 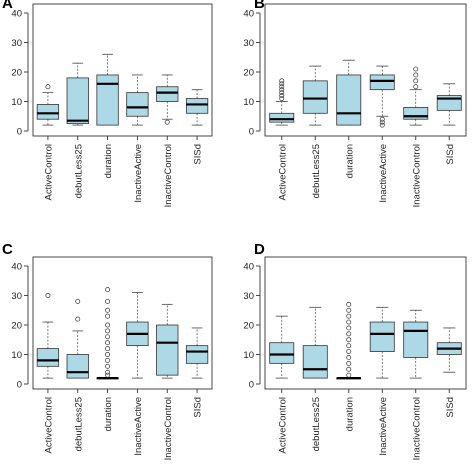 I want to click on panel-letter: A, so click(x=7, y=6).